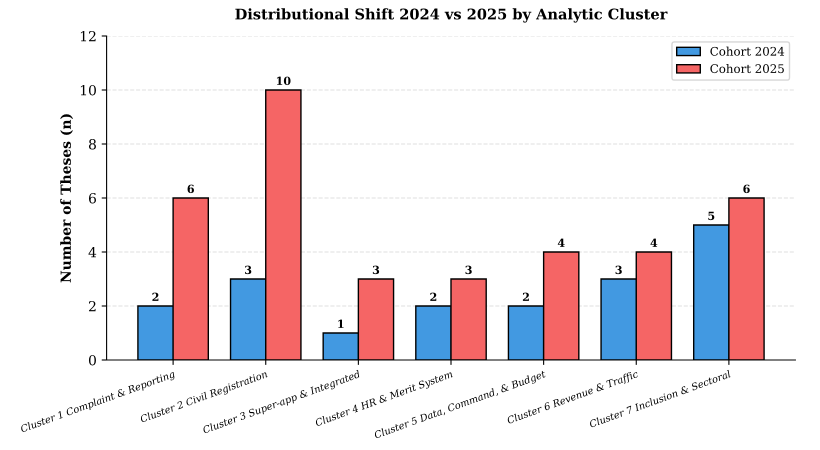 The image size is (820, 450). What do you see at coordinates (88, 36) in the screenshot?
I see `y-tick-label: 12` at bounding box center [88, 36].